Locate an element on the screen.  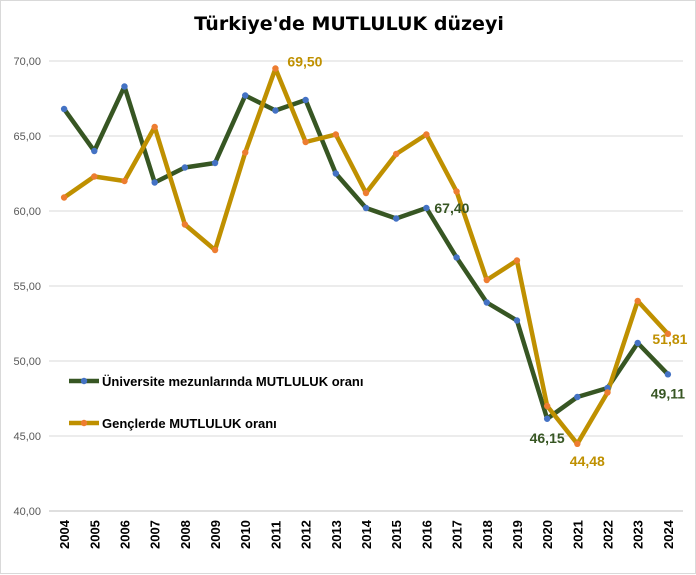
x-tick-label: 2013 is located at coordinates (336, 534).